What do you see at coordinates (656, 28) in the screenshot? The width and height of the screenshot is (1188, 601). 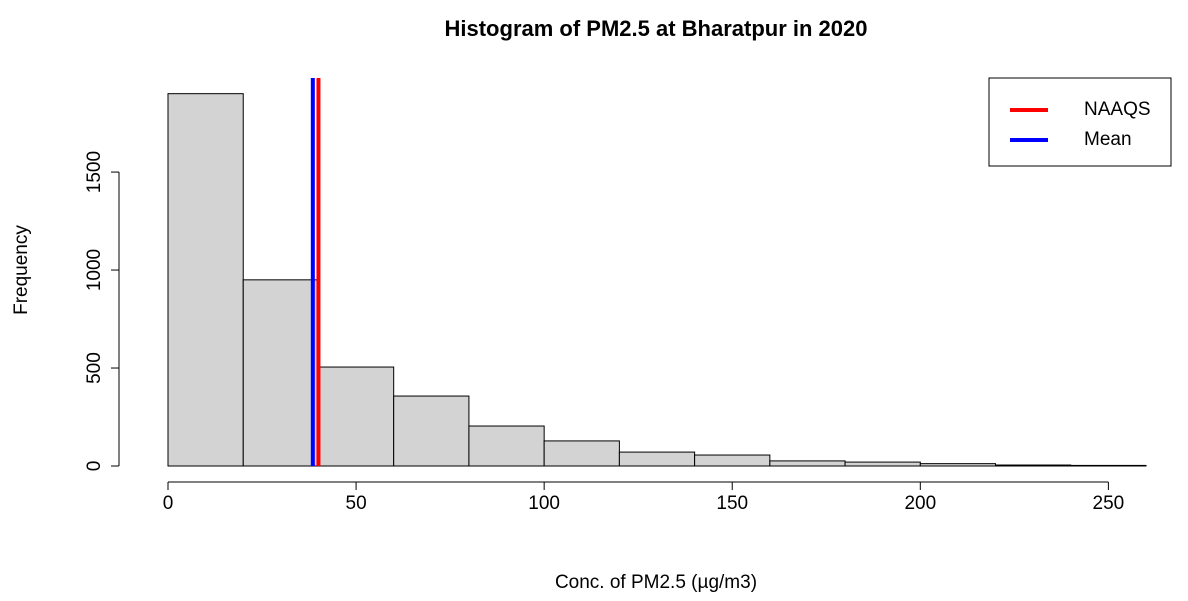 I see `chart-title: Histogram of PM2.5 at Bharatpur in 2020` at bounding box center [656, 28].